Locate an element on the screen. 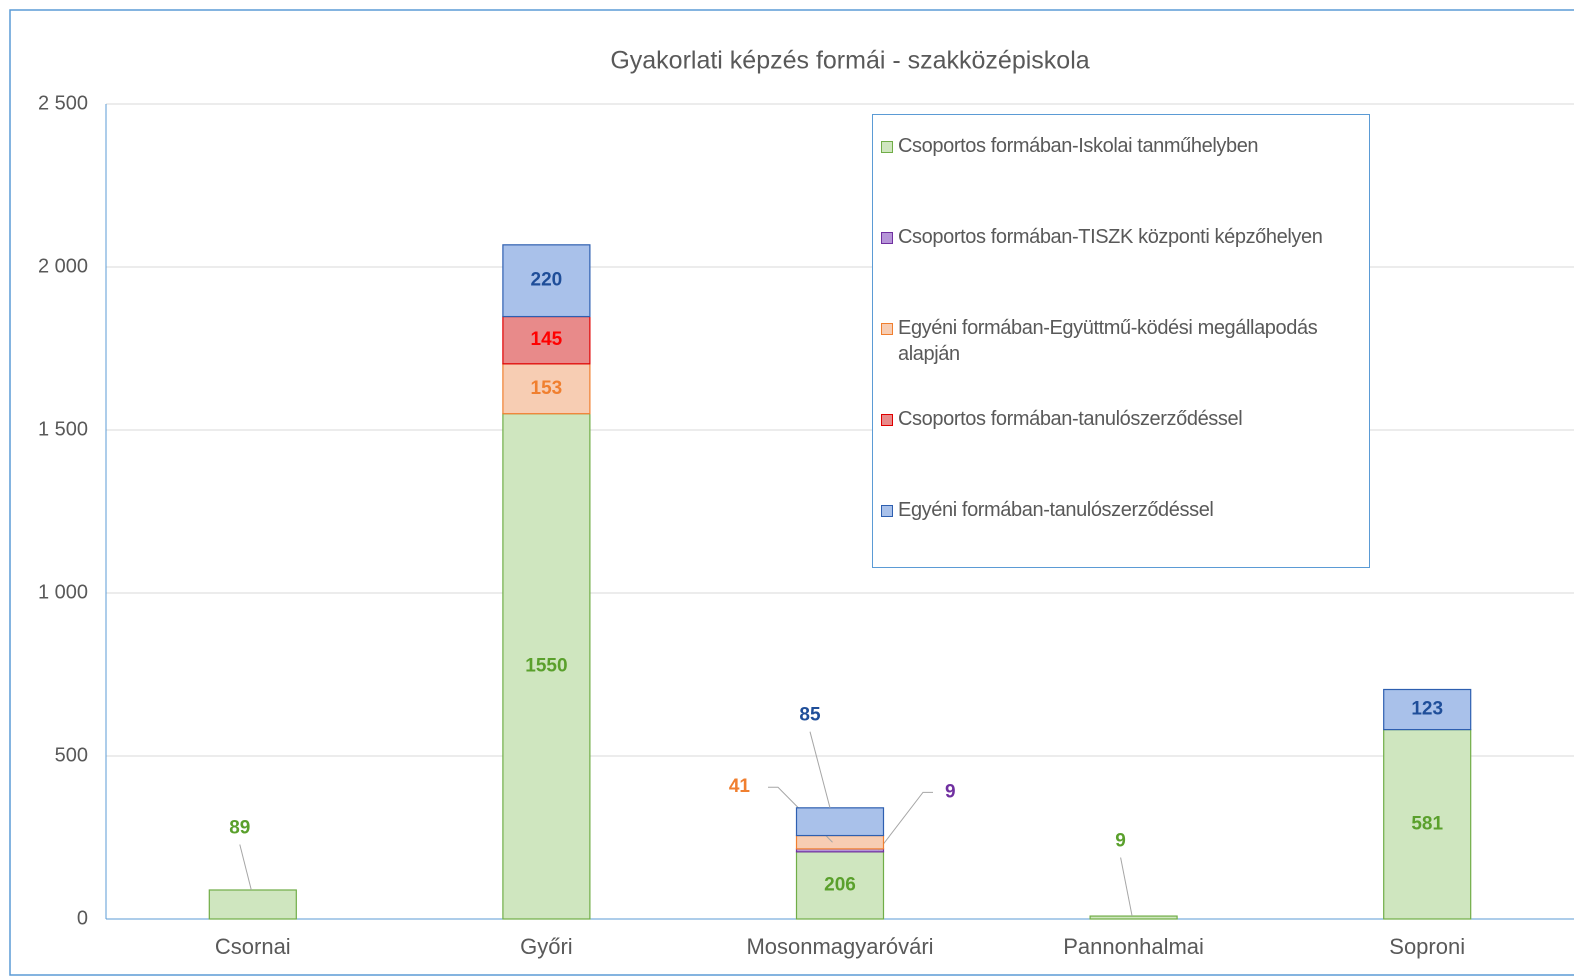  y-tick-label: 0 is located at coordinates (82, 918).